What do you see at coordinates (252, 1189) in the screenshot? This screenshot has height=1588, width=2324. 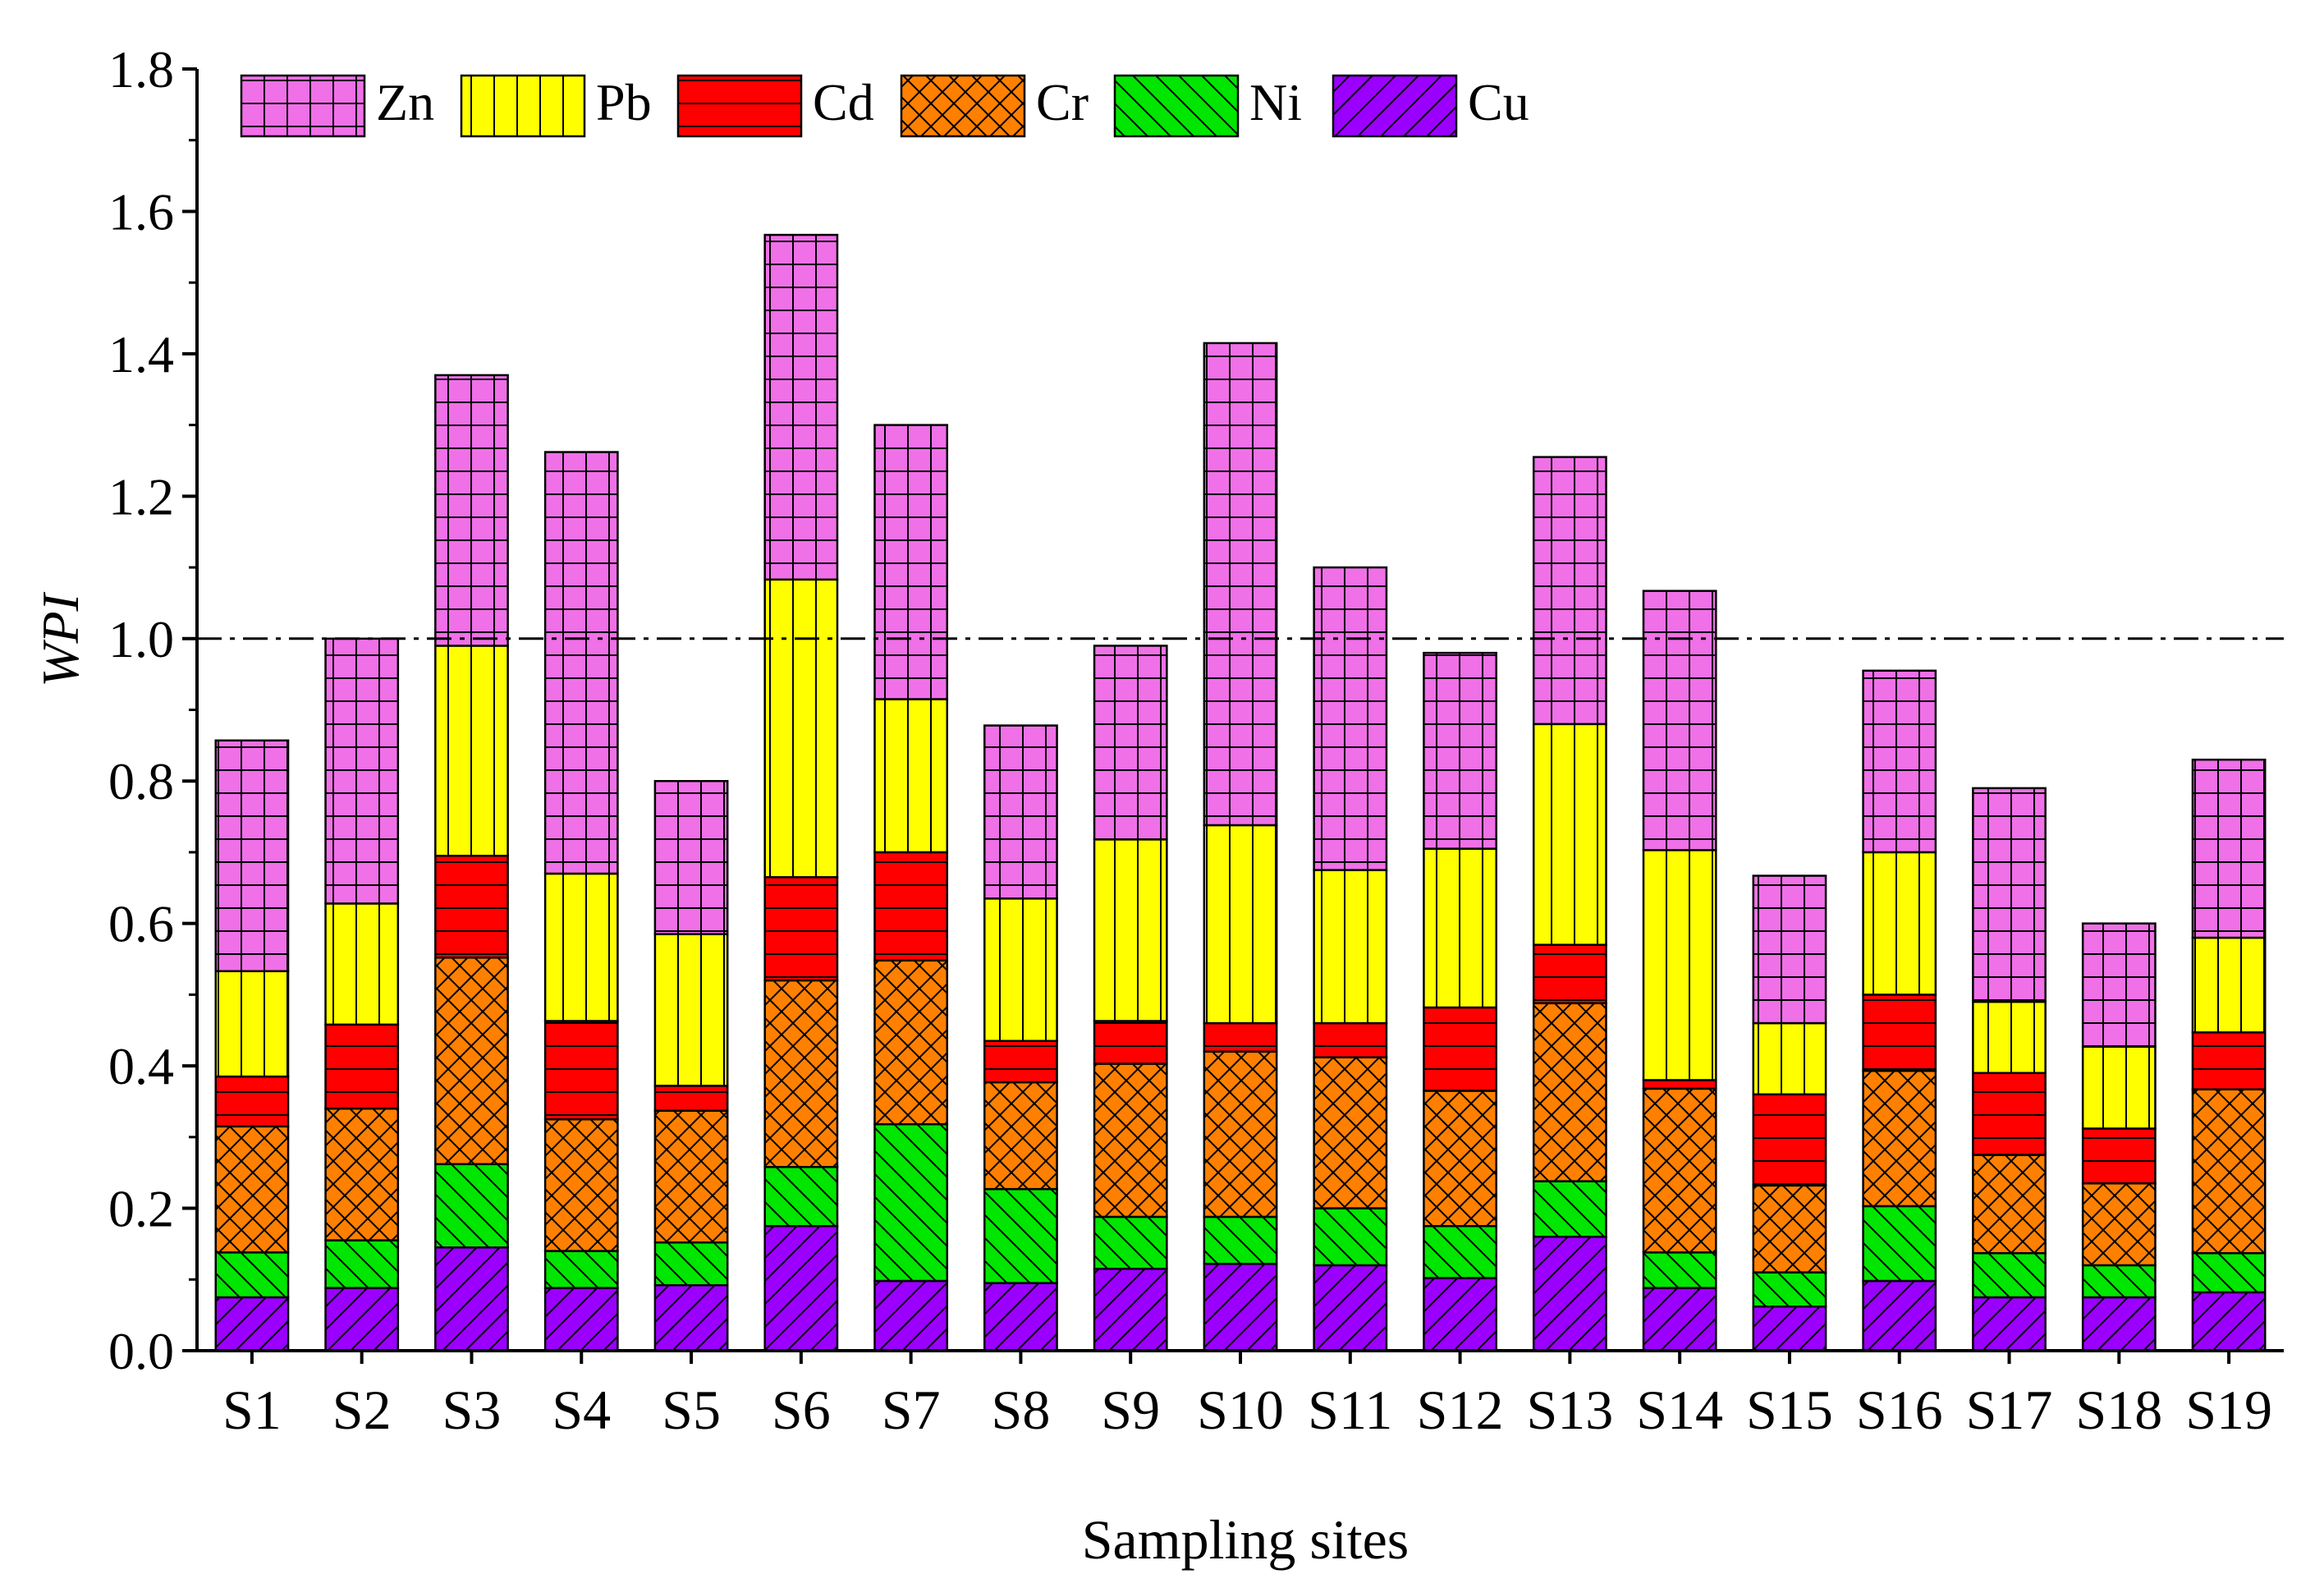 I see `bar-segment-s1-cr` at bounding box center [252, 1189].